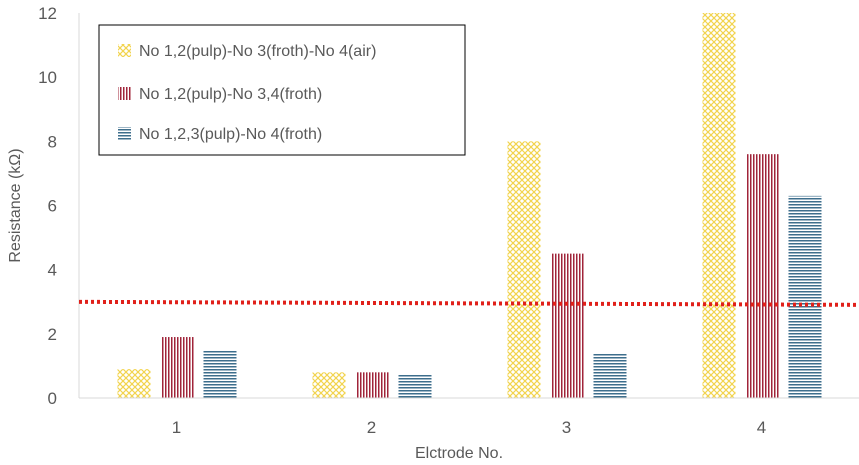 The height and width of the screenshot is (465, 859). What do you see at coordinates (230, 134) in the screenshot?
I see `legend-label-3: No 1,2,3(pulp)-No 4(froth)` at bounding box center [230, 134].